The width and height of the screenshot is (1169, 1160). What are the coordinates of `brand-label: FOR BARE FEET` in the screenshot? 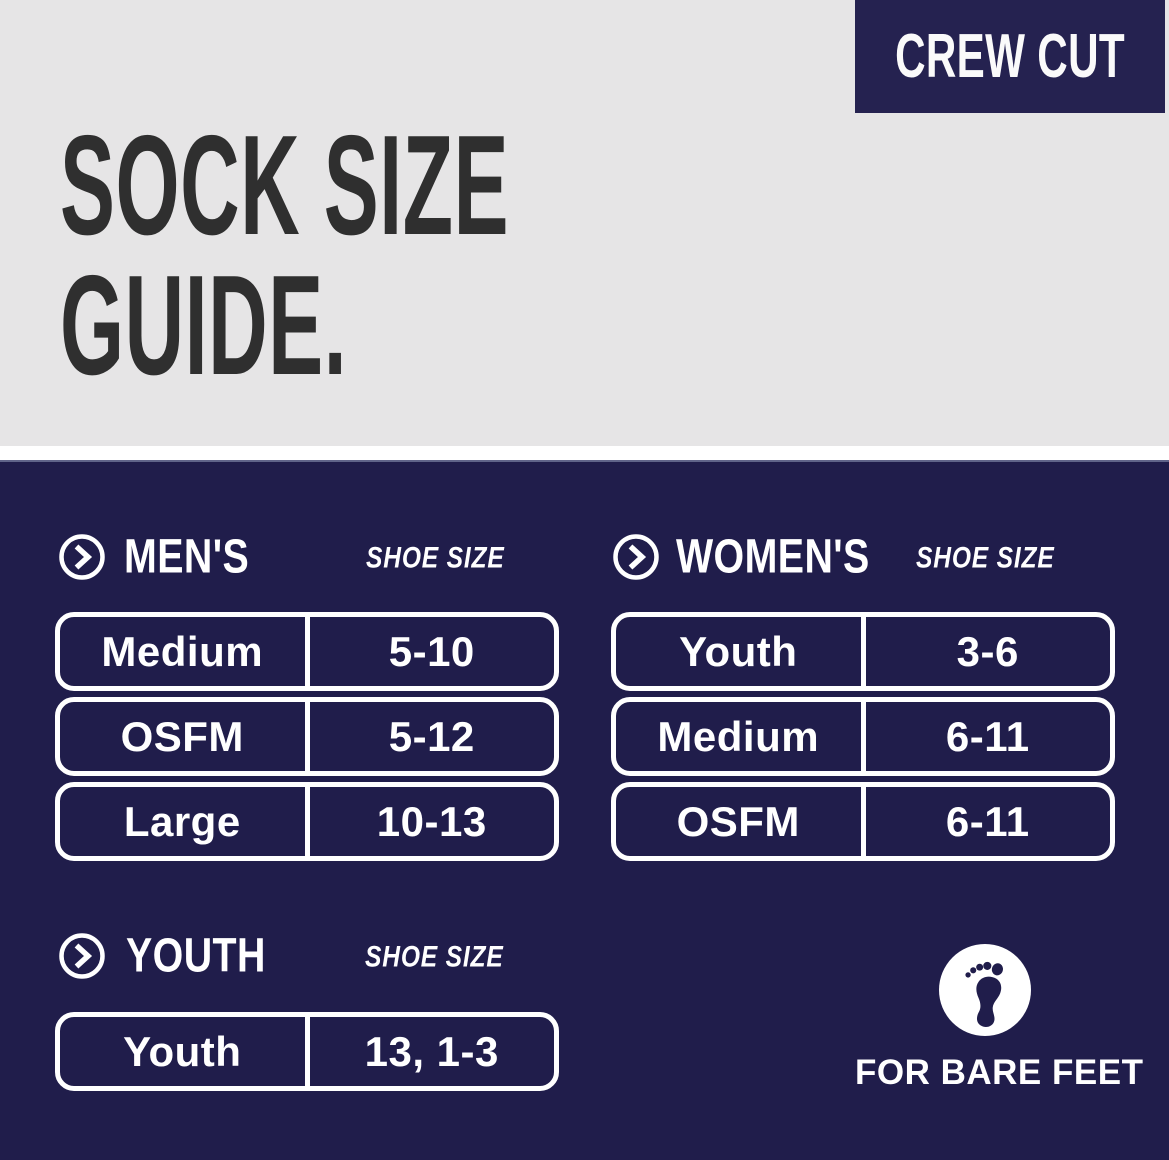 It's located at (999, 1072).